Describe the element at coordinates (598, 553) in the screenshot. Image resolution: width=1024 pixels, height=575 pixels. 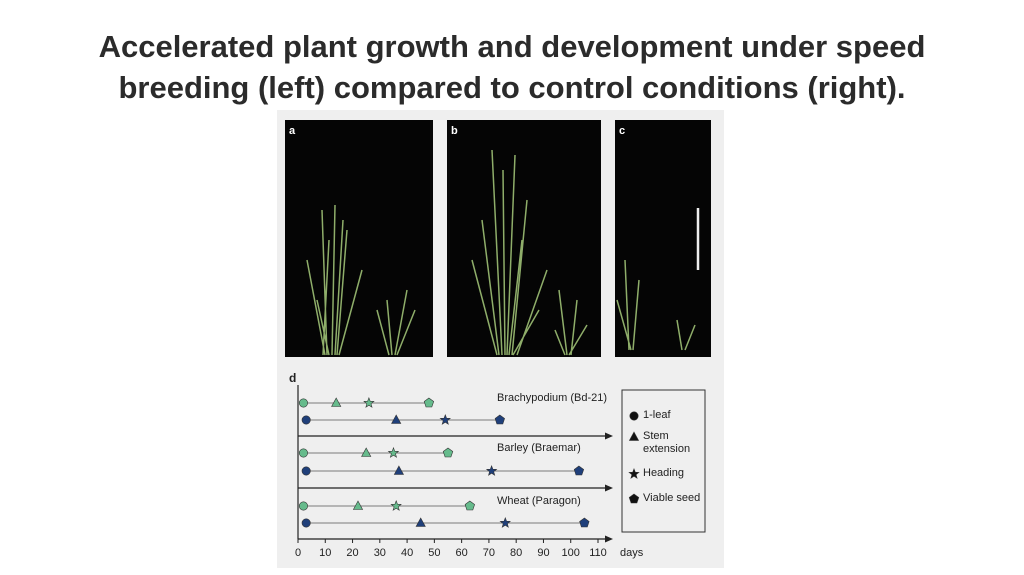
I see `x-tick-label: 110` at that location.